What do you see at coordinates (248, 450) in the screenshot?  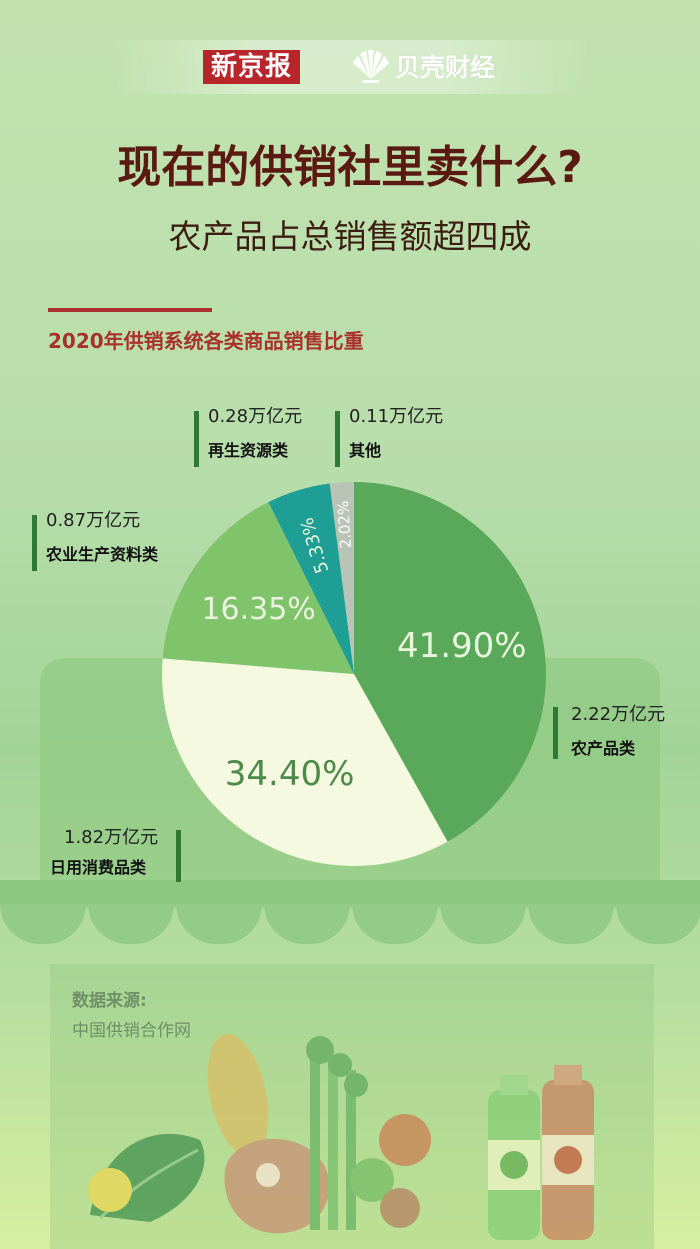 I see `callout-category: 再生资源类` at bounding box center [248, 450].